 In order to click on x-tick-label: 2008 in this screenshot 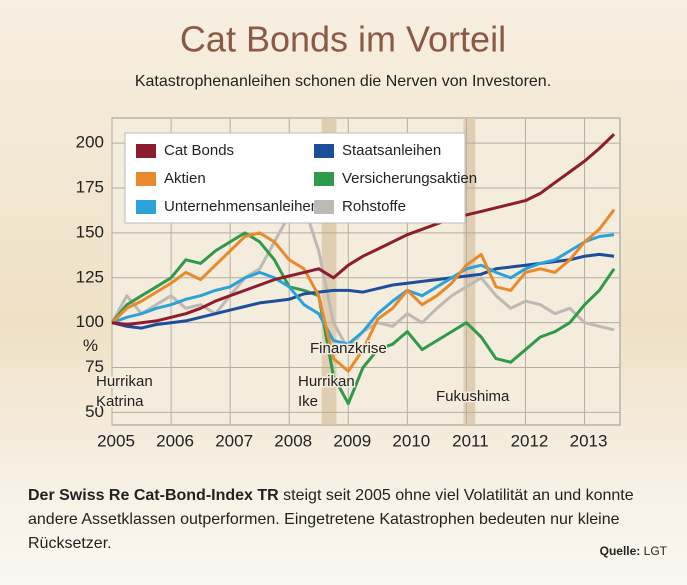, I will do `click(293, 440)`.